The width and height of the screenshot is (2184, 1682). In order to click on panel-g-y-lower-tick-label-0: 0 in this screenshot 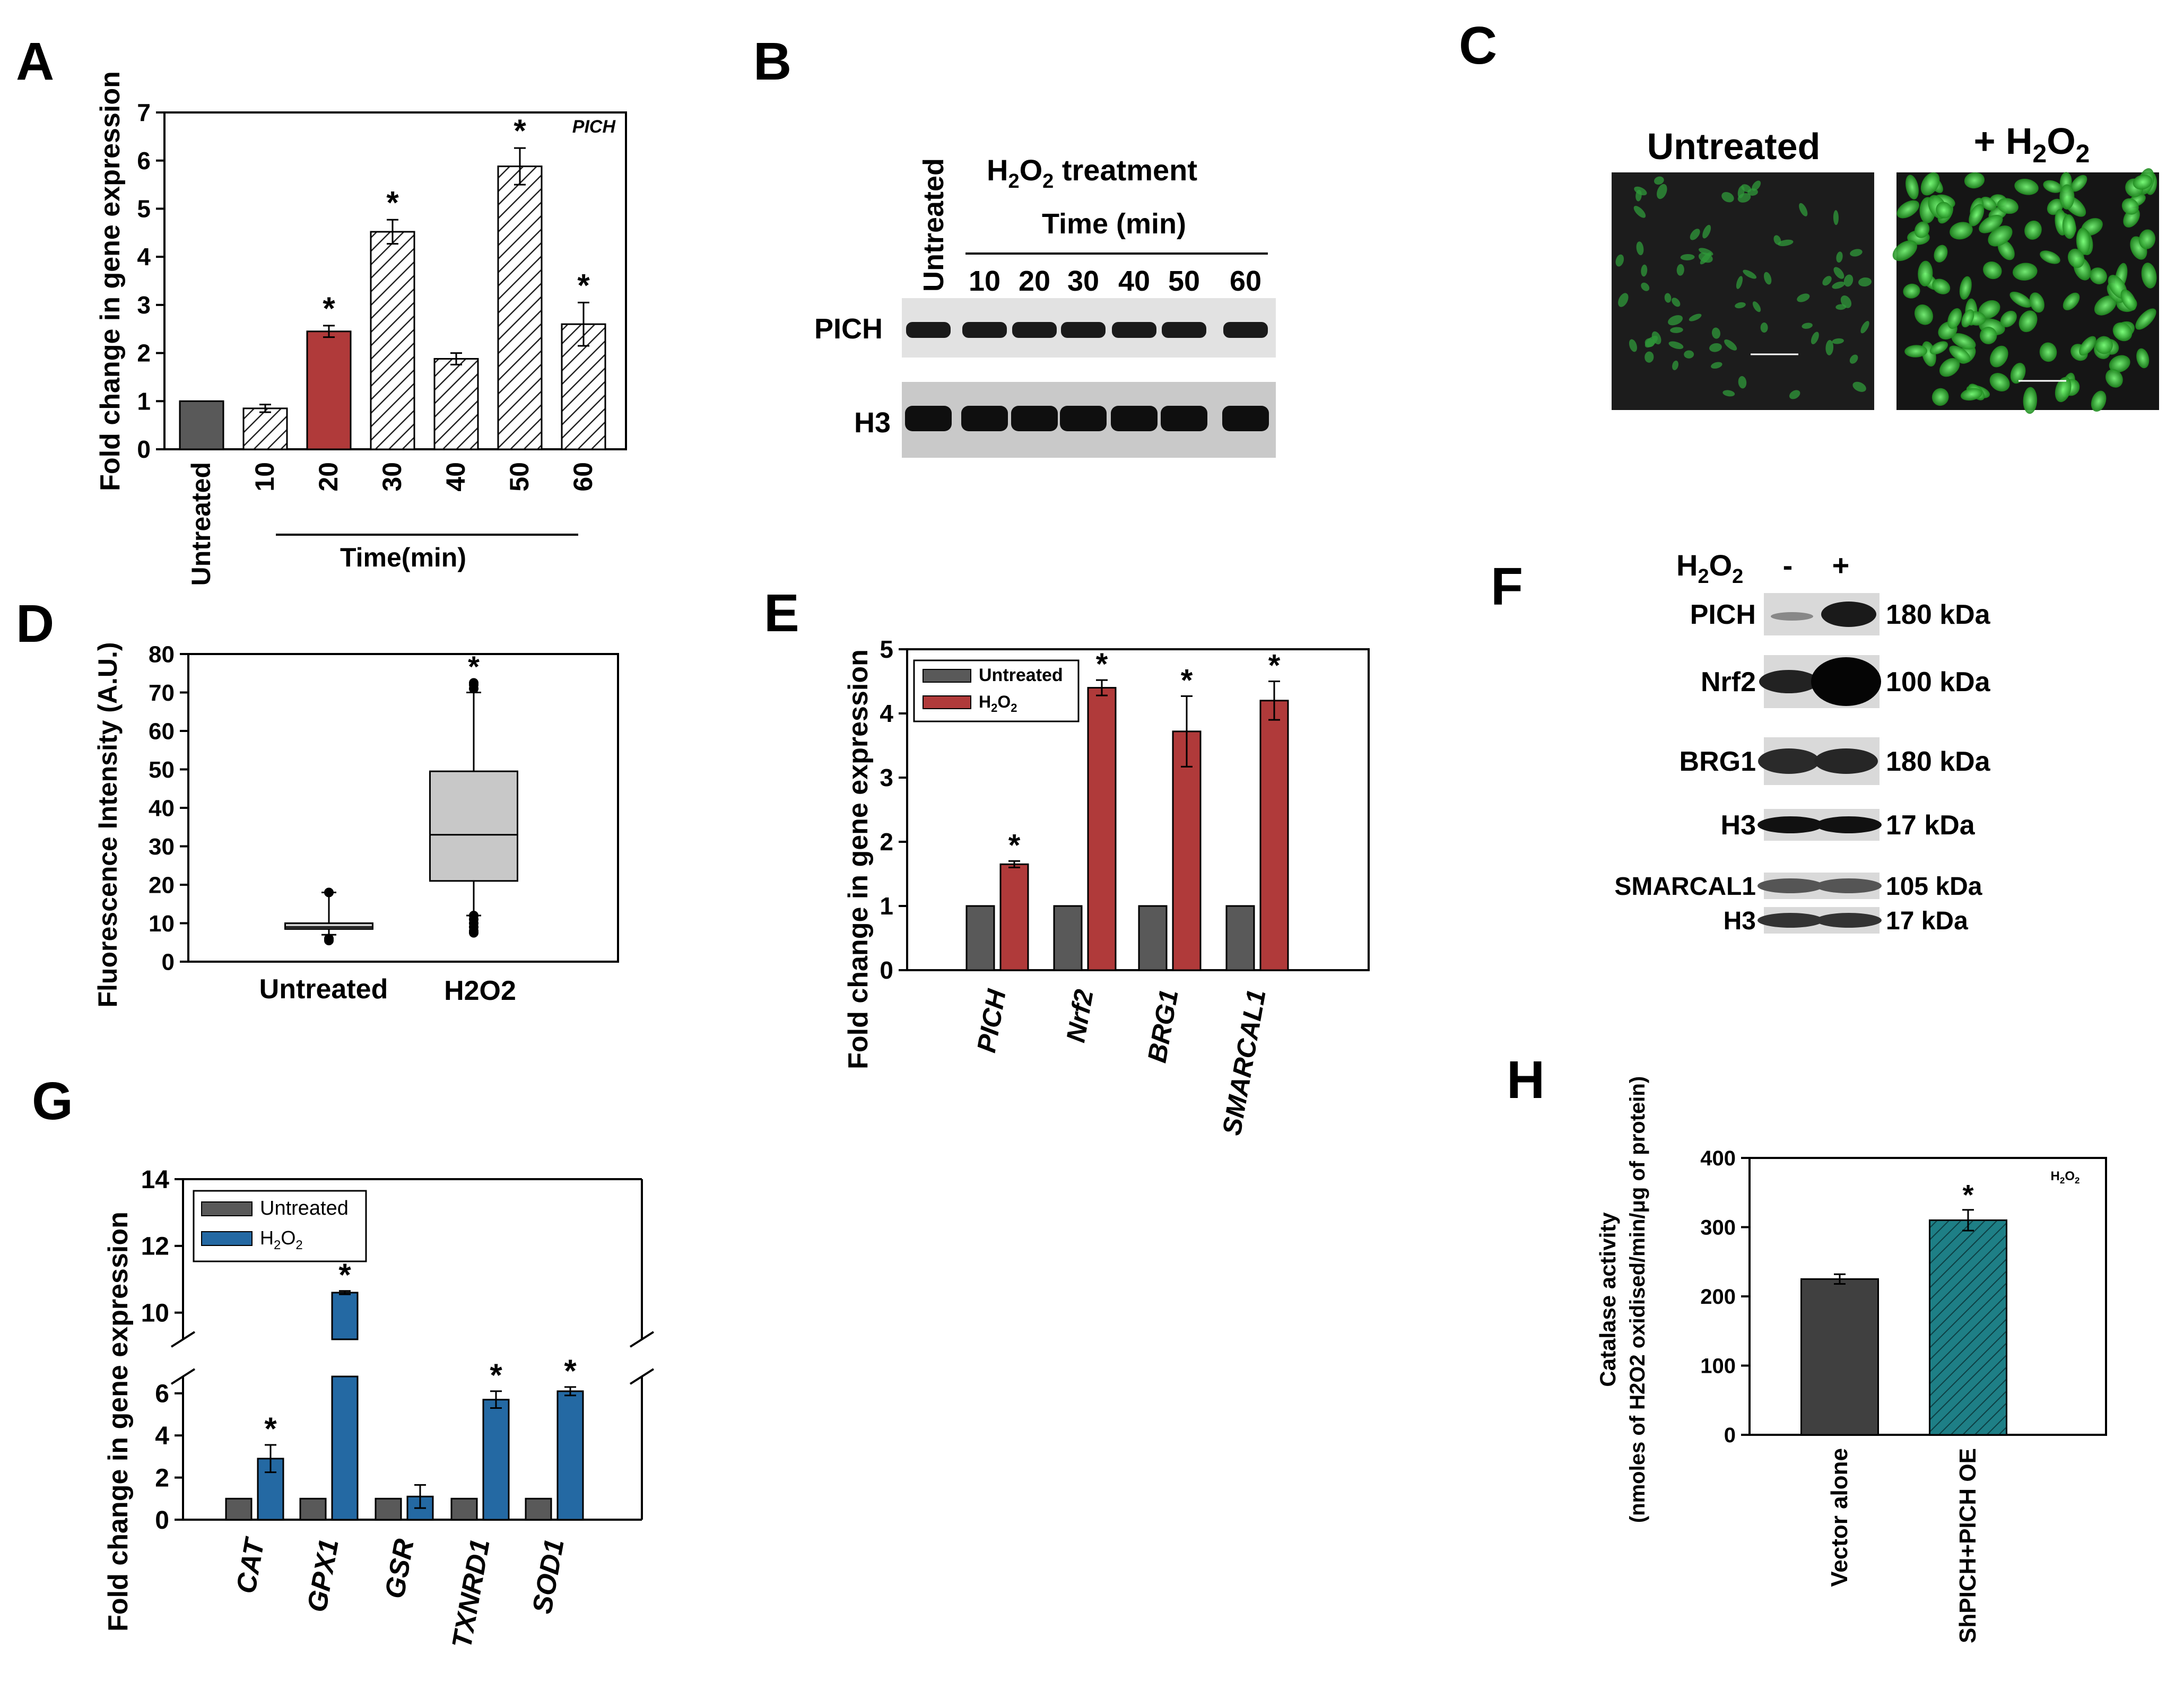, I will do `click(162, 1520)`.